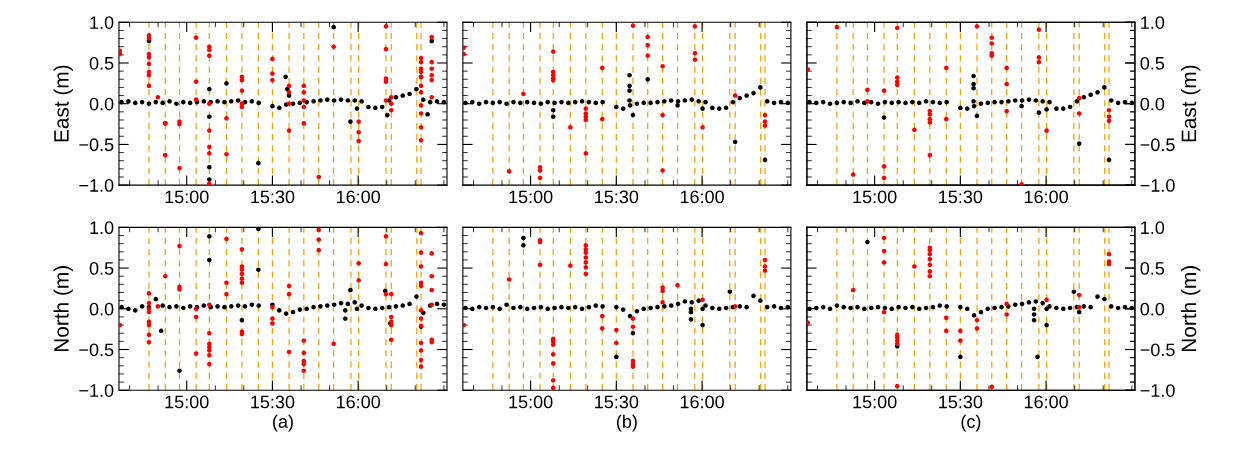 The width and height of the screenshot is (1251, 464). What do you see at coordinates (283, 423) in the screenshot?
I see `x-axis-title: (a)` at bounding box center [283, 423].